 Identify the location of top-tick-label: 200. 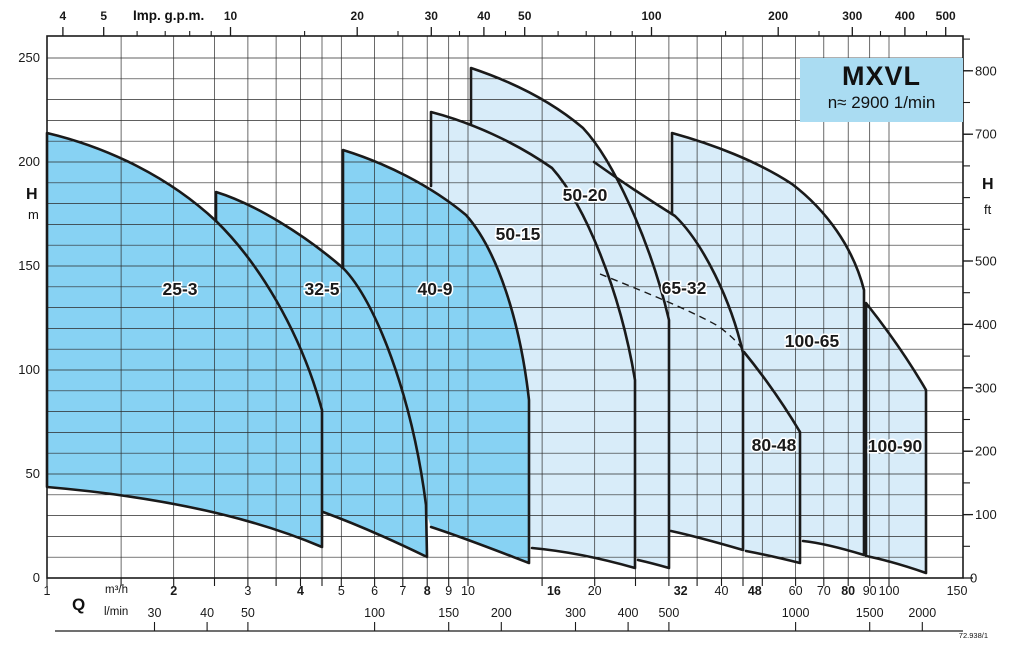
(778, 16).